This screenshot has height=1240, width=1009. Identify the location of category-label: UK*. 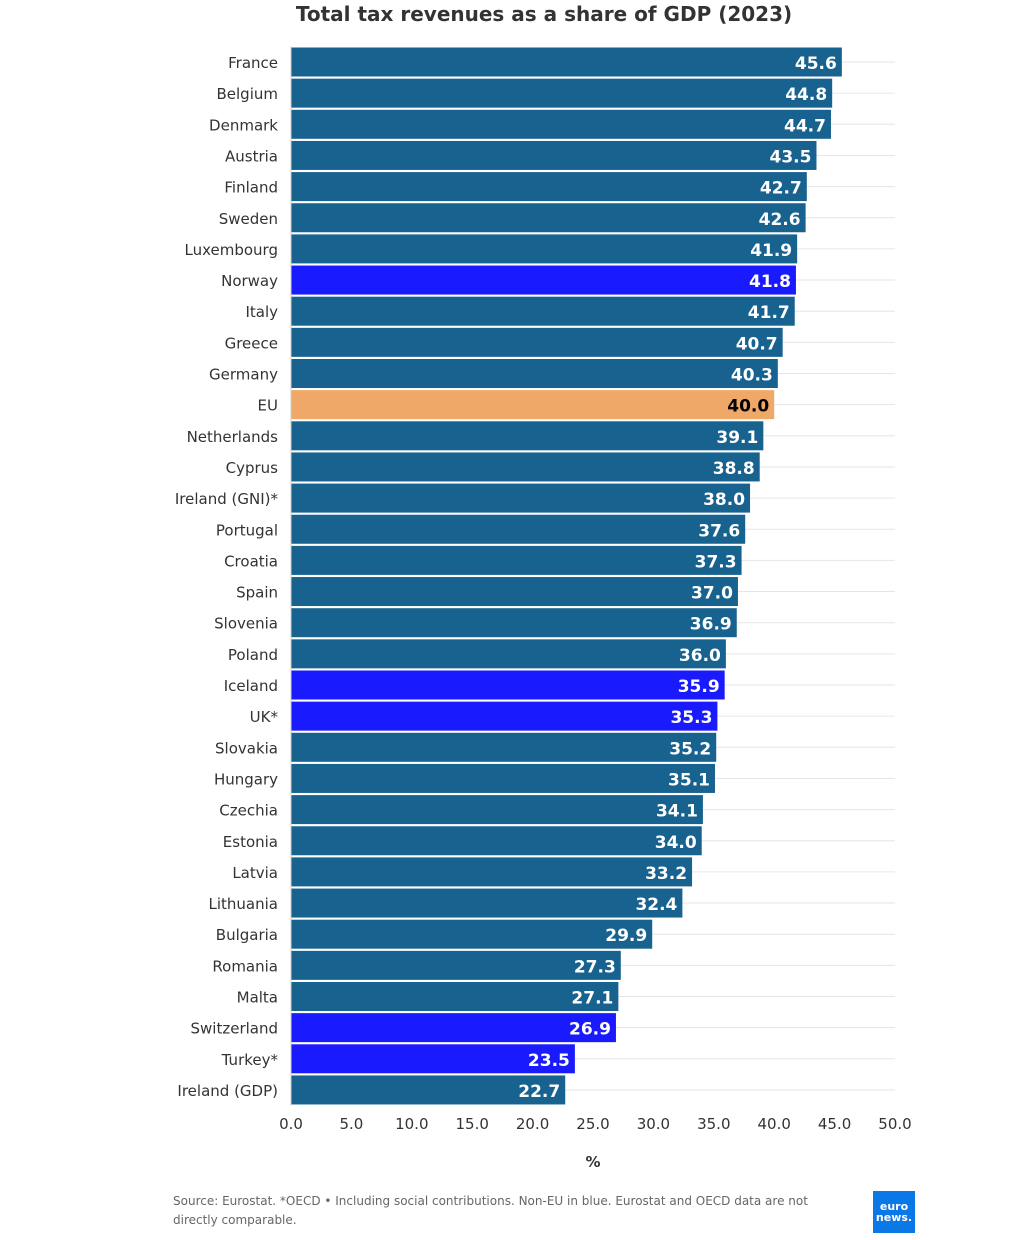
(264, 717).